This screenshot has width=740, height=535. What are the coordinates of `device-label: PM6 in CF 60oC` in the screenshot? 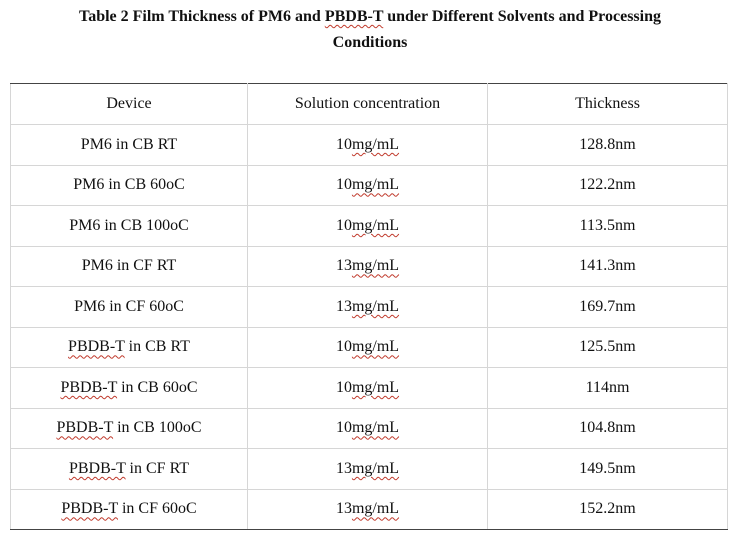 It's located at (129, 306).